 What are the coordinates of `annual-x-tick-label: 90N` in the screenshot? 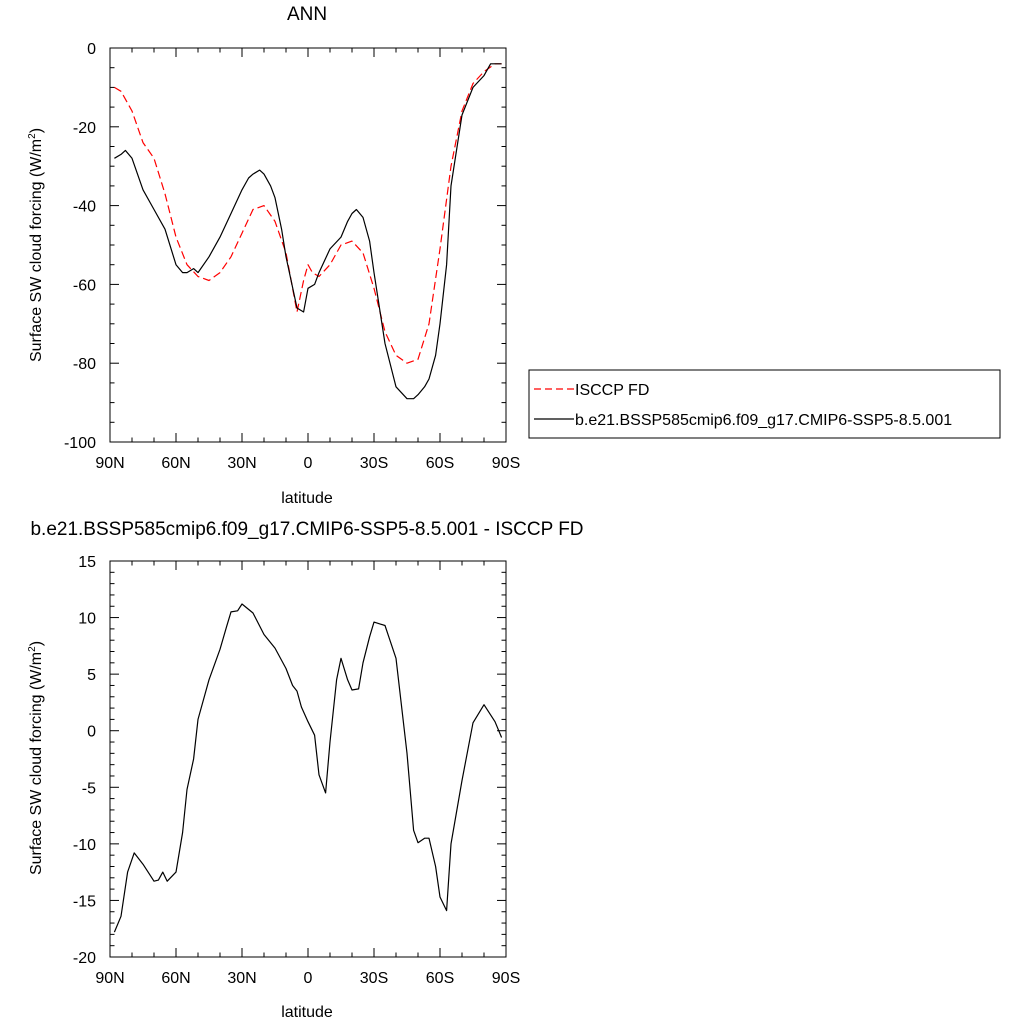 It's located at (109, 463).